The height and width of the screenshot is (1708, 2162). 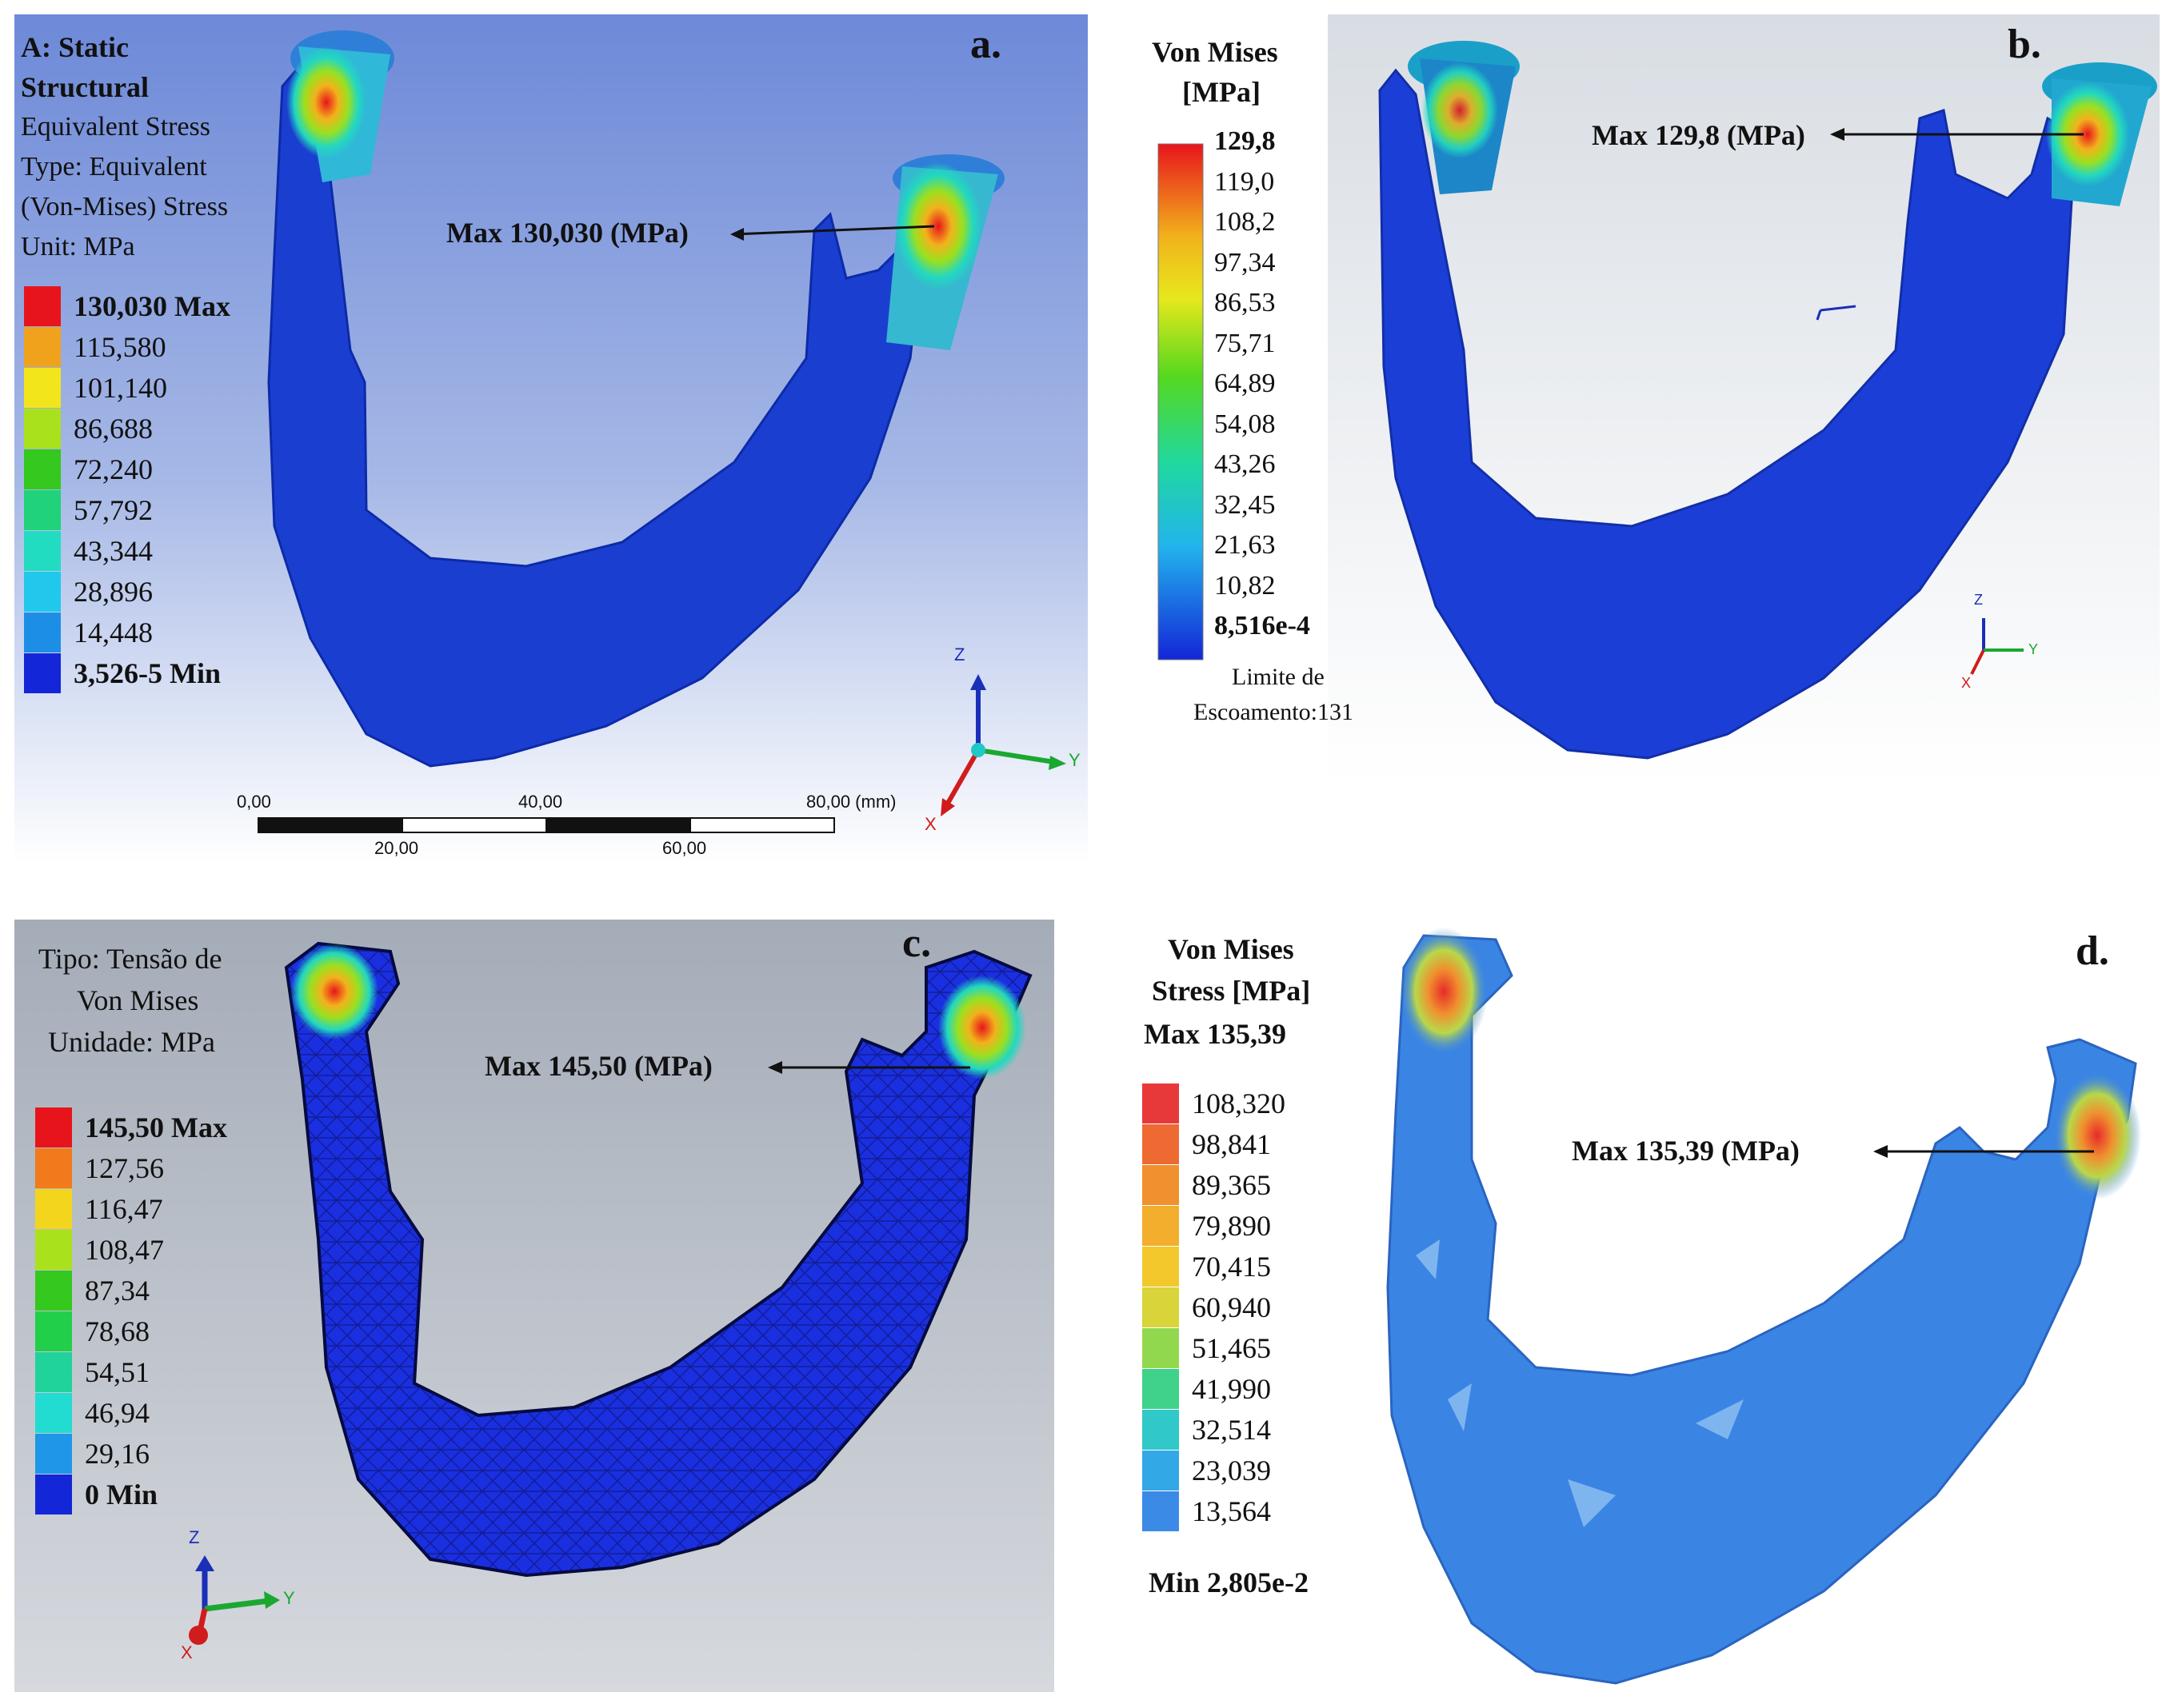 I want to click on legend-label: 13,564, so click(x=1231, y=1511).